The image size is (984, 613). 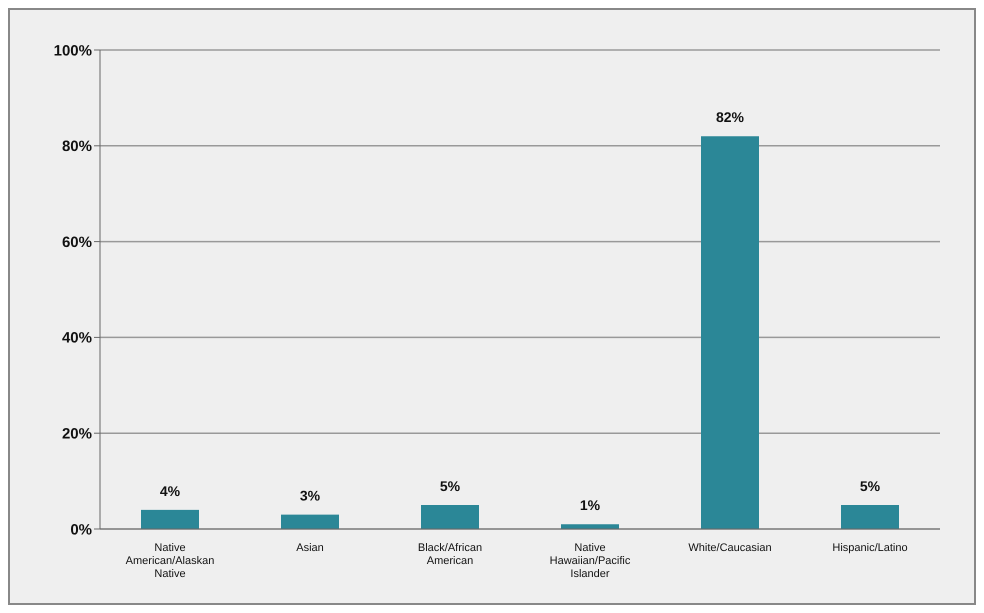 What do you see at coordinates (450, 554) in the screenshot?
I see `x-tick-label: Black/African American` at bounding box center [450, 554].